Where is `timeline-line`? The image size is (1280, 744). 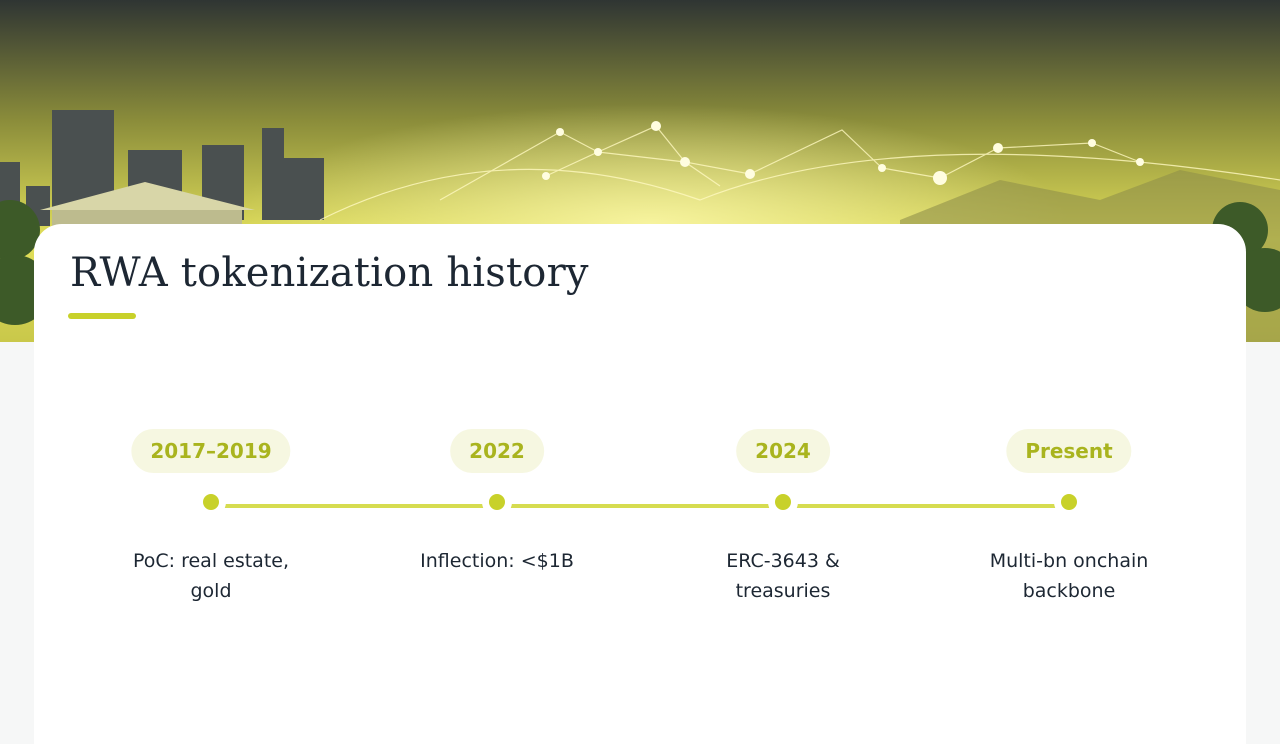
timeline-line is located at coordinates (640, 506).